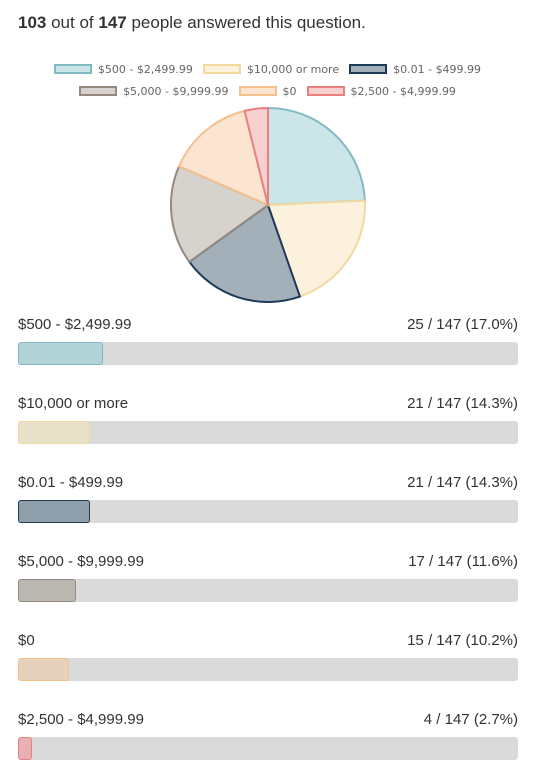 This screenshot has height=777, width=535. I want to click on bar-row: $2,500 - $4,999.99 4 / 147 (2.7%), so click(268, 735).